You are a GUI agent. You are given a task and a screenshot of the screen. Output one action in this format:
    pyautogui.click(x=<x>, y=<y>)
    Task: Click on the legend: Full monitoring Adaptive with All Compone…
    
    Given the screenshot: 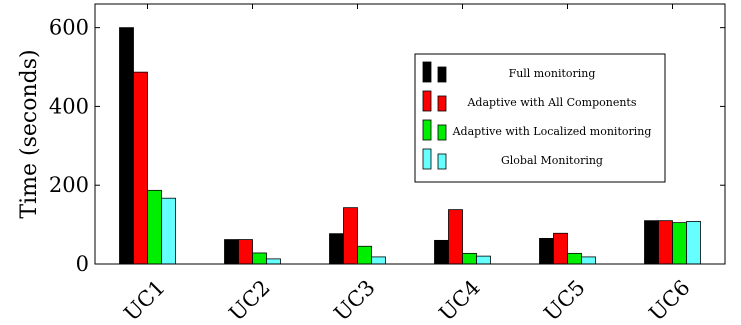 What is the action you would take?
    pyautogui.click(x=540, y=118)
    